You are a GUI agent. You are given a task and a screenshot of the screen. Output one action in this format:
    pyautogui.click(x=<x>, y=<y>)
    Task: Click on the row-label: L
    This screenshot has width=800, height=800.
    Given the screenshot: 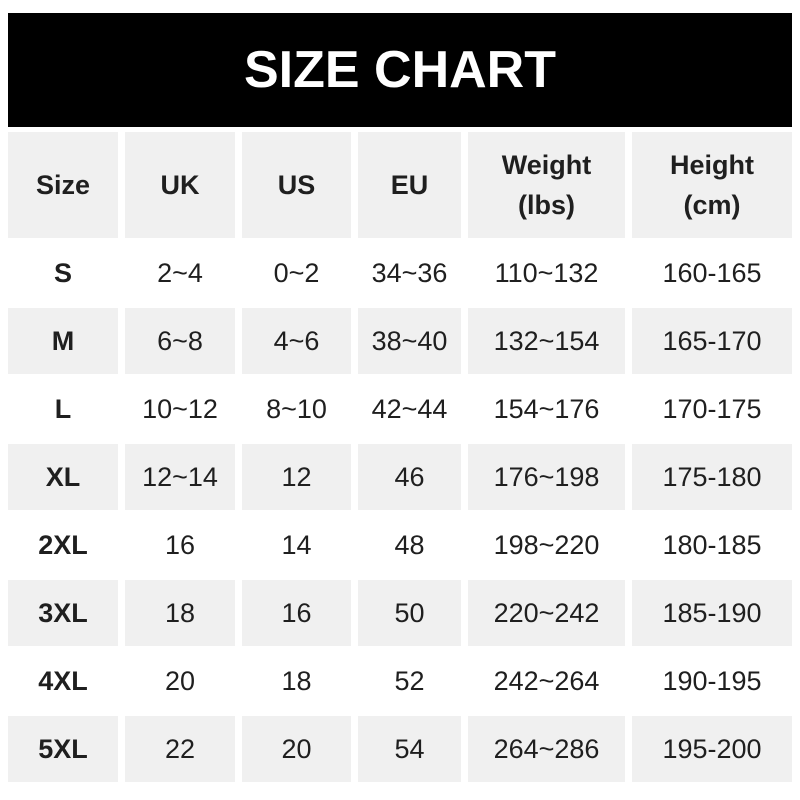 What is the action you would take?
    pyautogui.click(x=63, y=409)
    